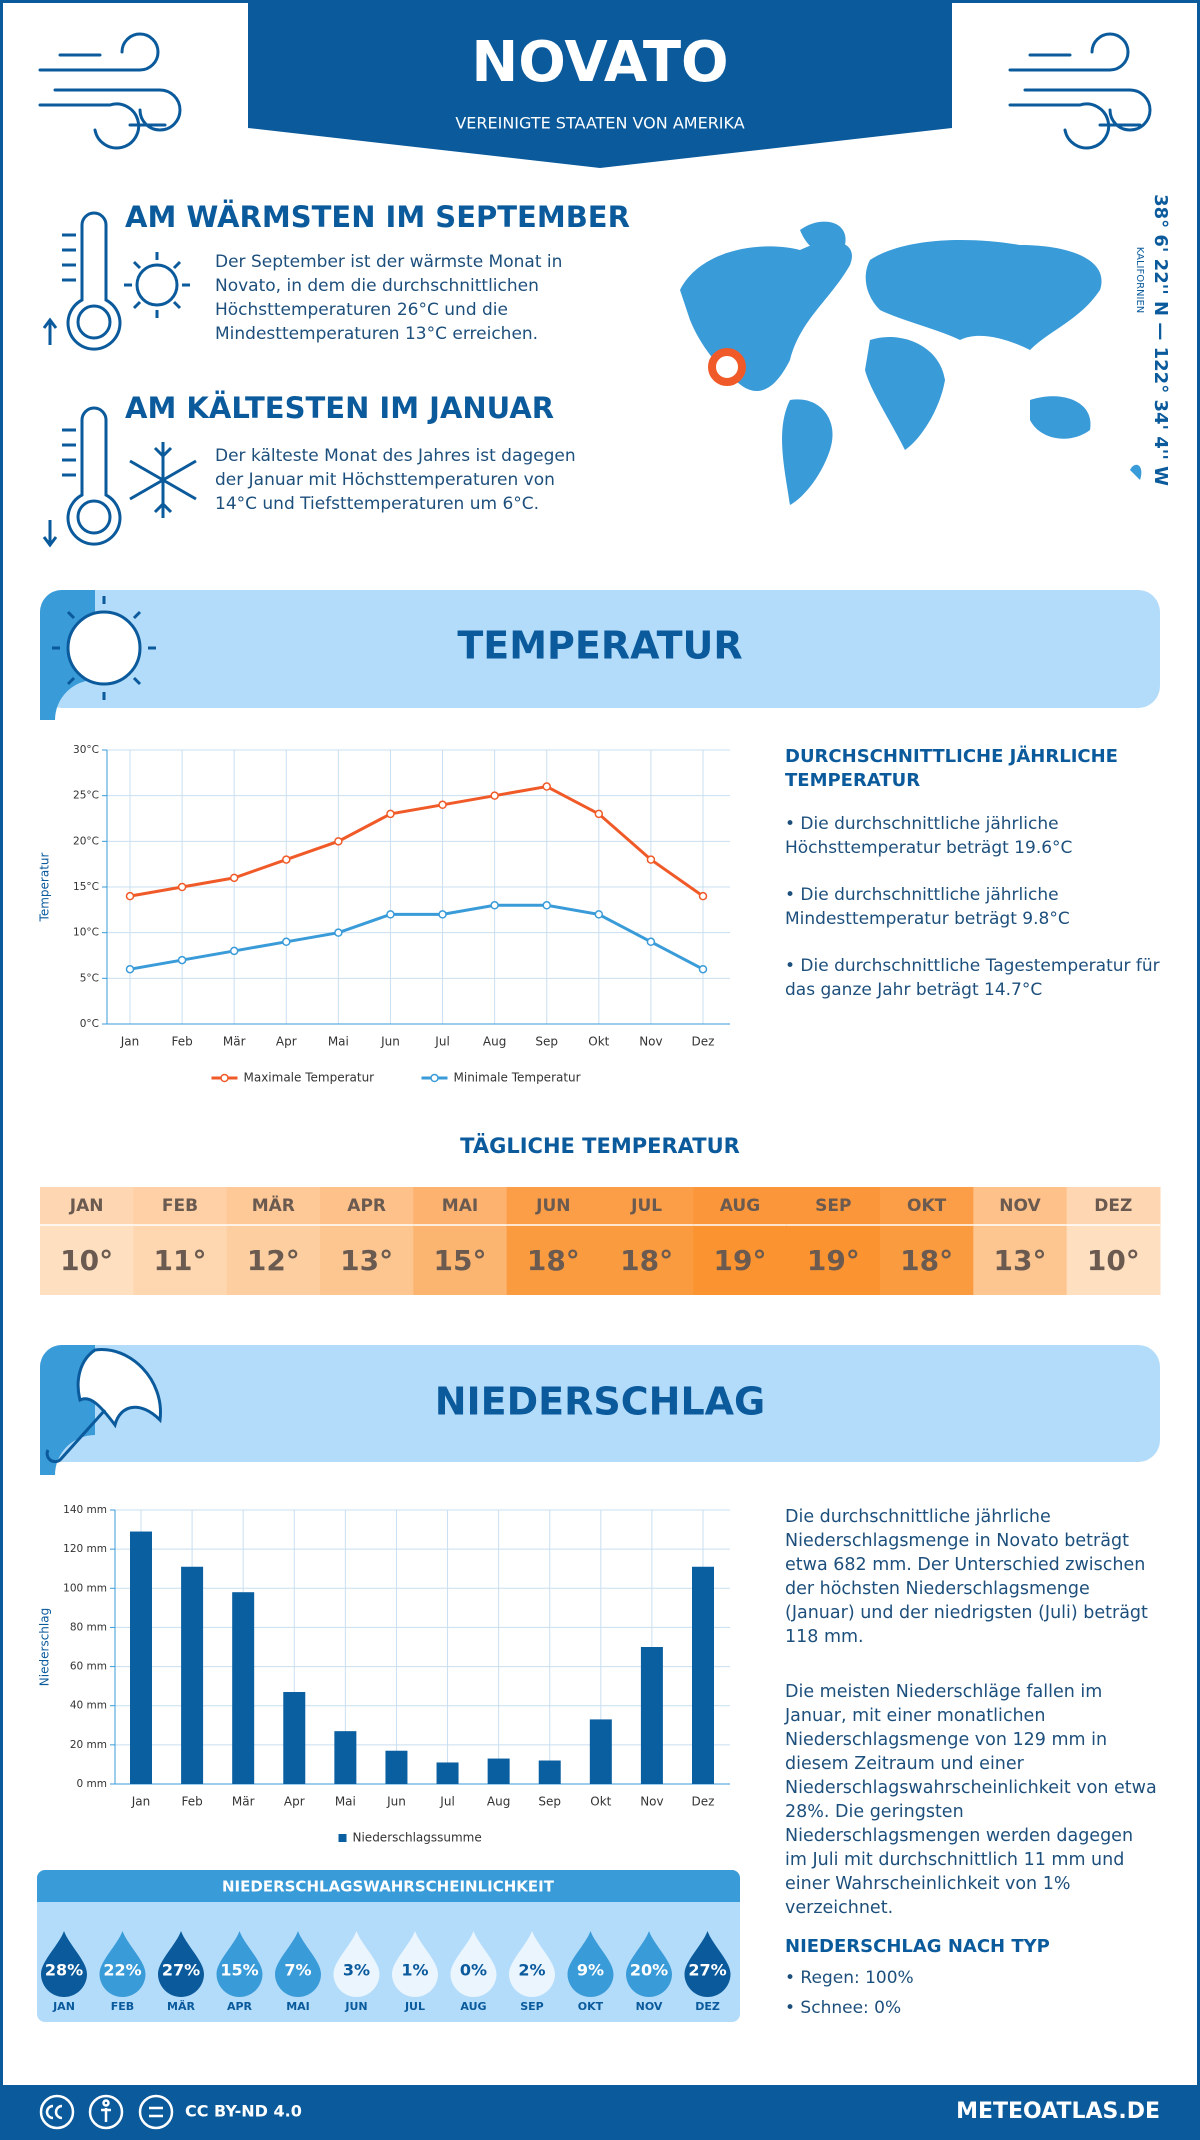 The height and width of the screenshot is (2140, 1200). Describe the element at coordinates (45, 887) in the screenshot. I see `y-axis-label: Temperatur` at that location.